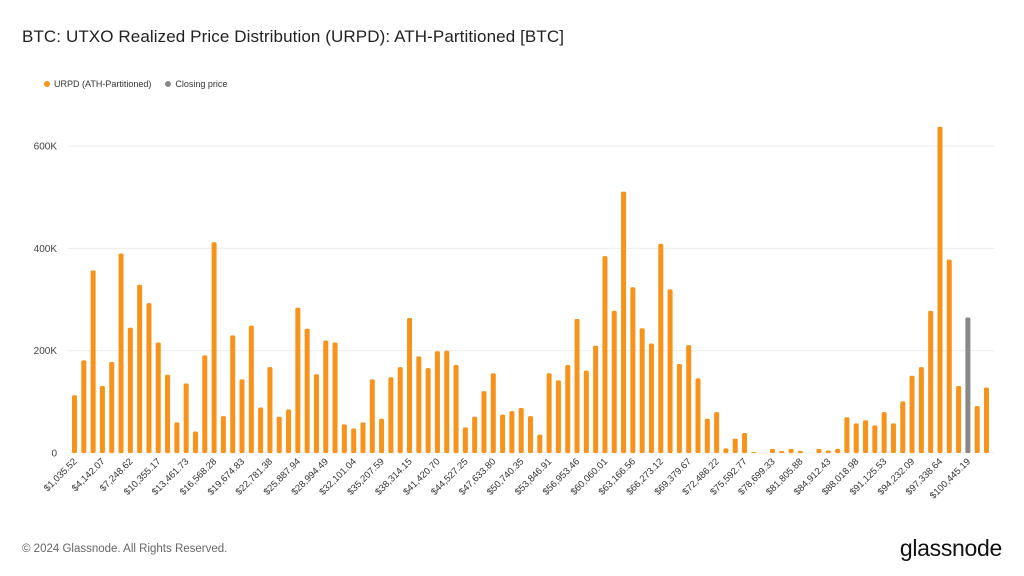 The width and height of the screenshot is (1024, 576). I want to click on bar-closing-price, so click(968, 385).